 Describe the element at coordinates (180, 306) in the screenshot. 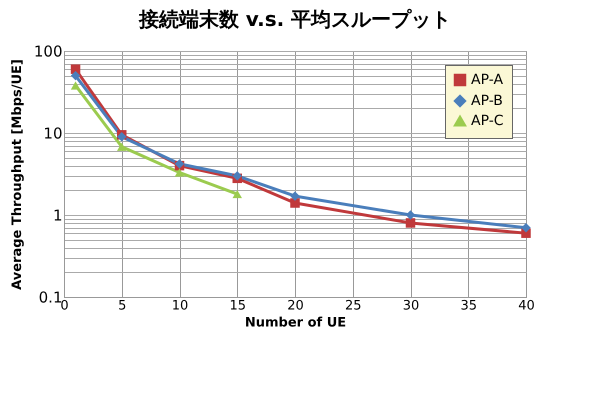

I see `x-tick-label: 10` at that location.